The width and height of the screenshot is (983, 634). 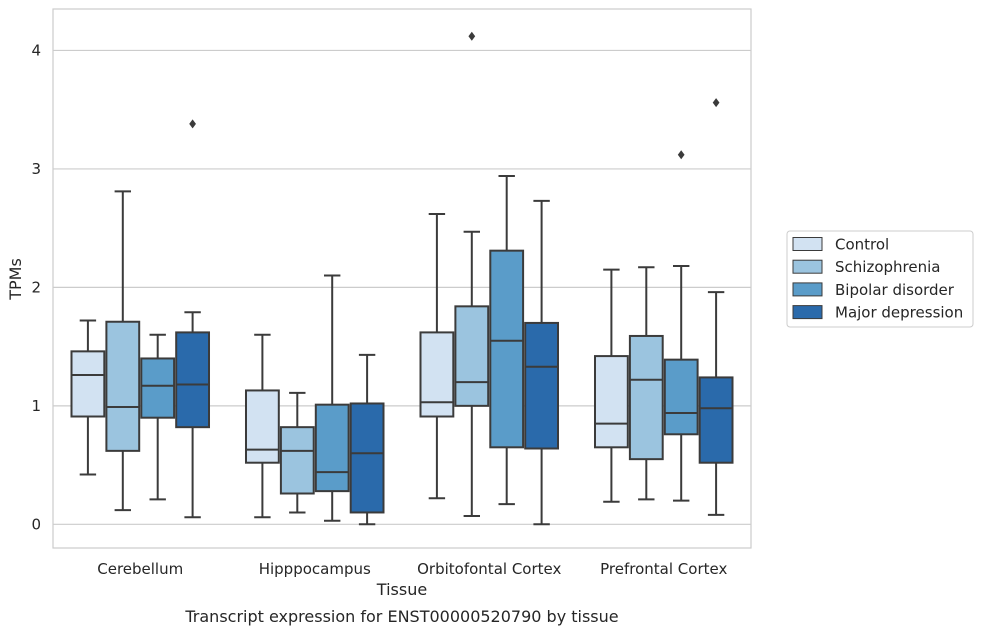 What do you see at coordinates (36, 406) in the screenshot?
I see `y-tick-label: 1` at bounding box center [36, 406].